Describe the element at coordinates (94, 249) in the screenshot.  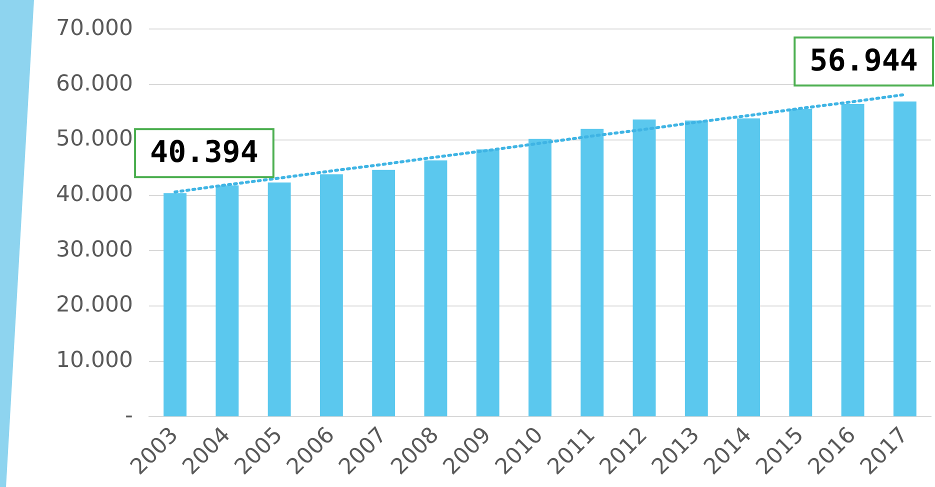
I see `y-tick-label: 30.000` at that location.